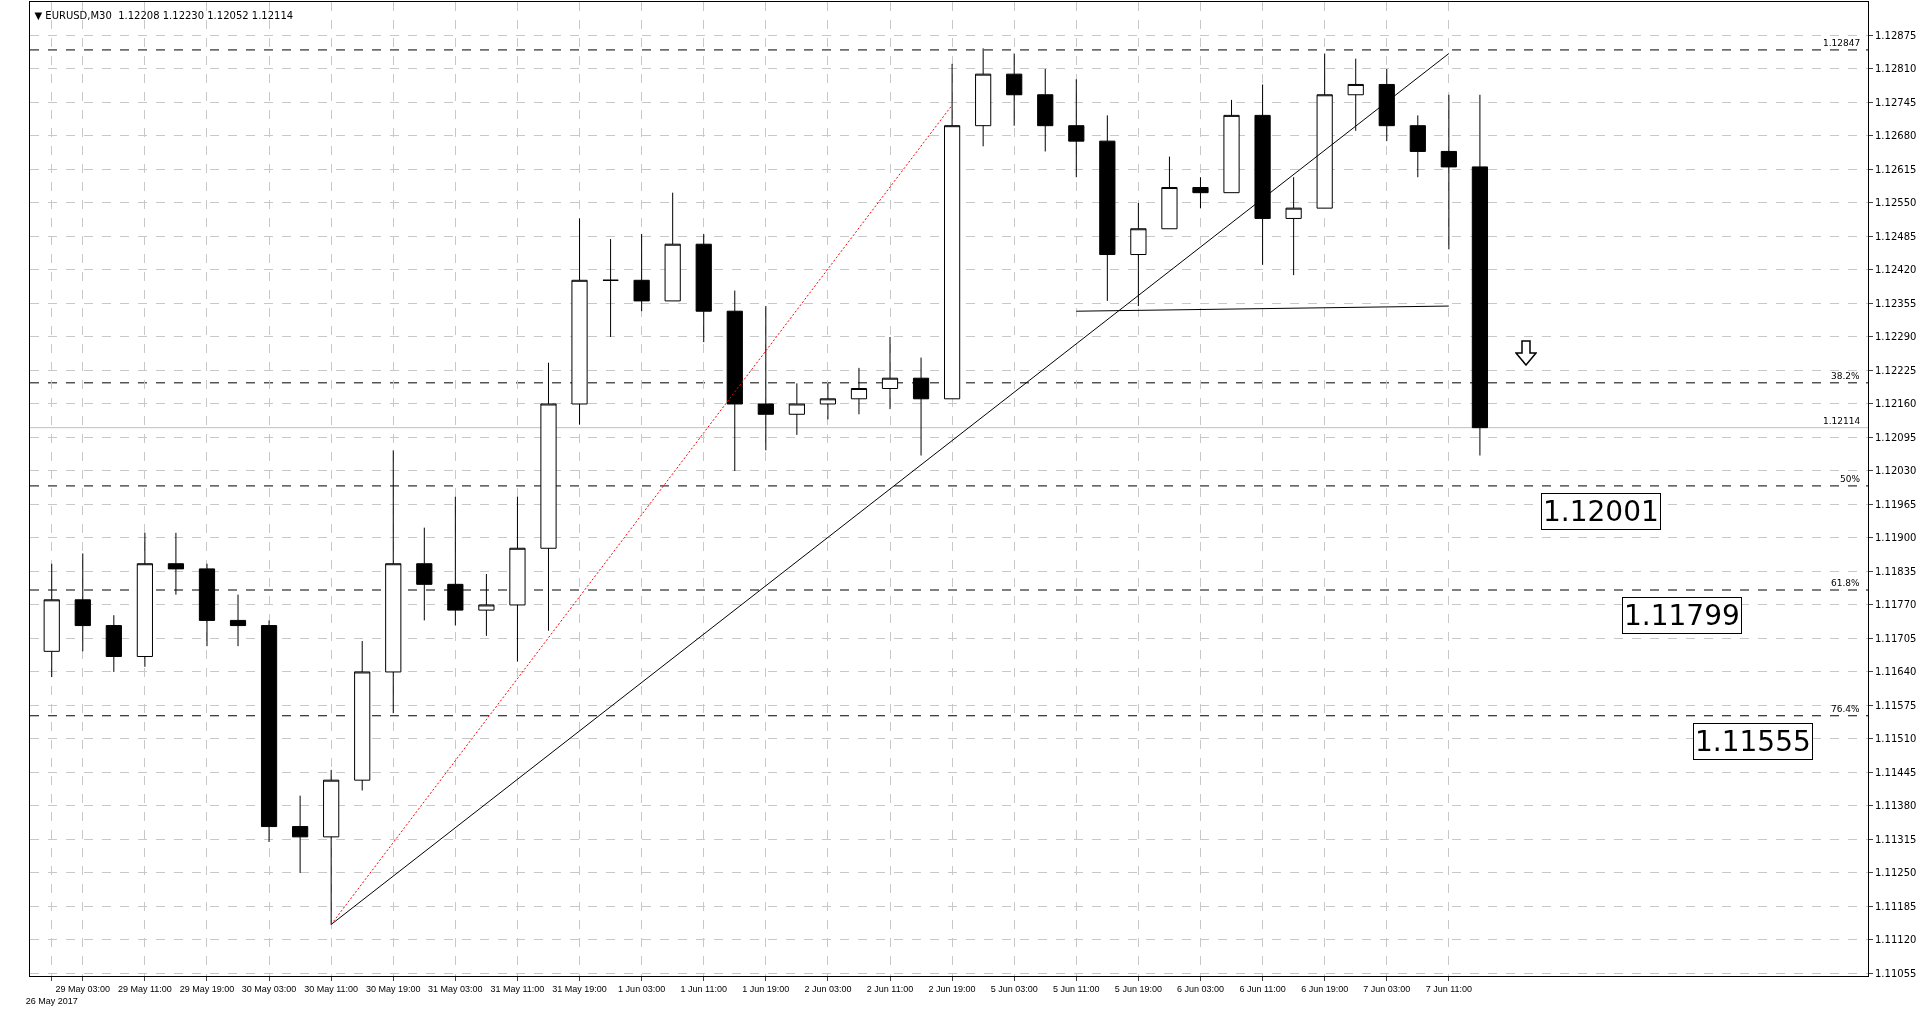  Describe the element at coordinates (1895, 538) in the screenshot. I see `y-tick-label: 1.11900` at that location.